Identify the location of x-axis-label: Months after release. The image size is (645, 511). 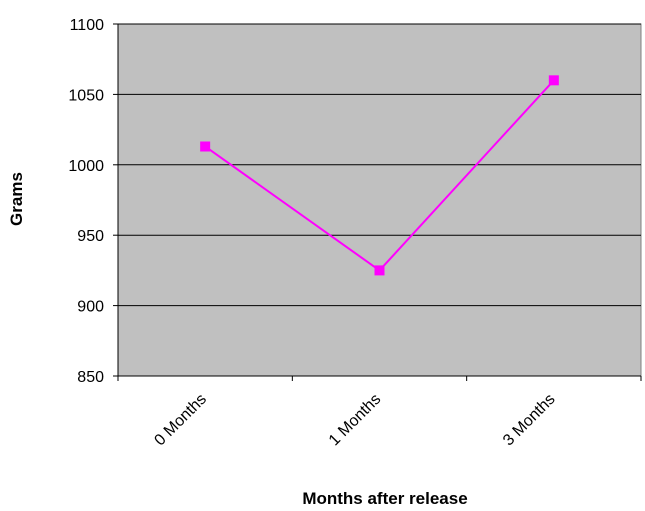
(384, 498).